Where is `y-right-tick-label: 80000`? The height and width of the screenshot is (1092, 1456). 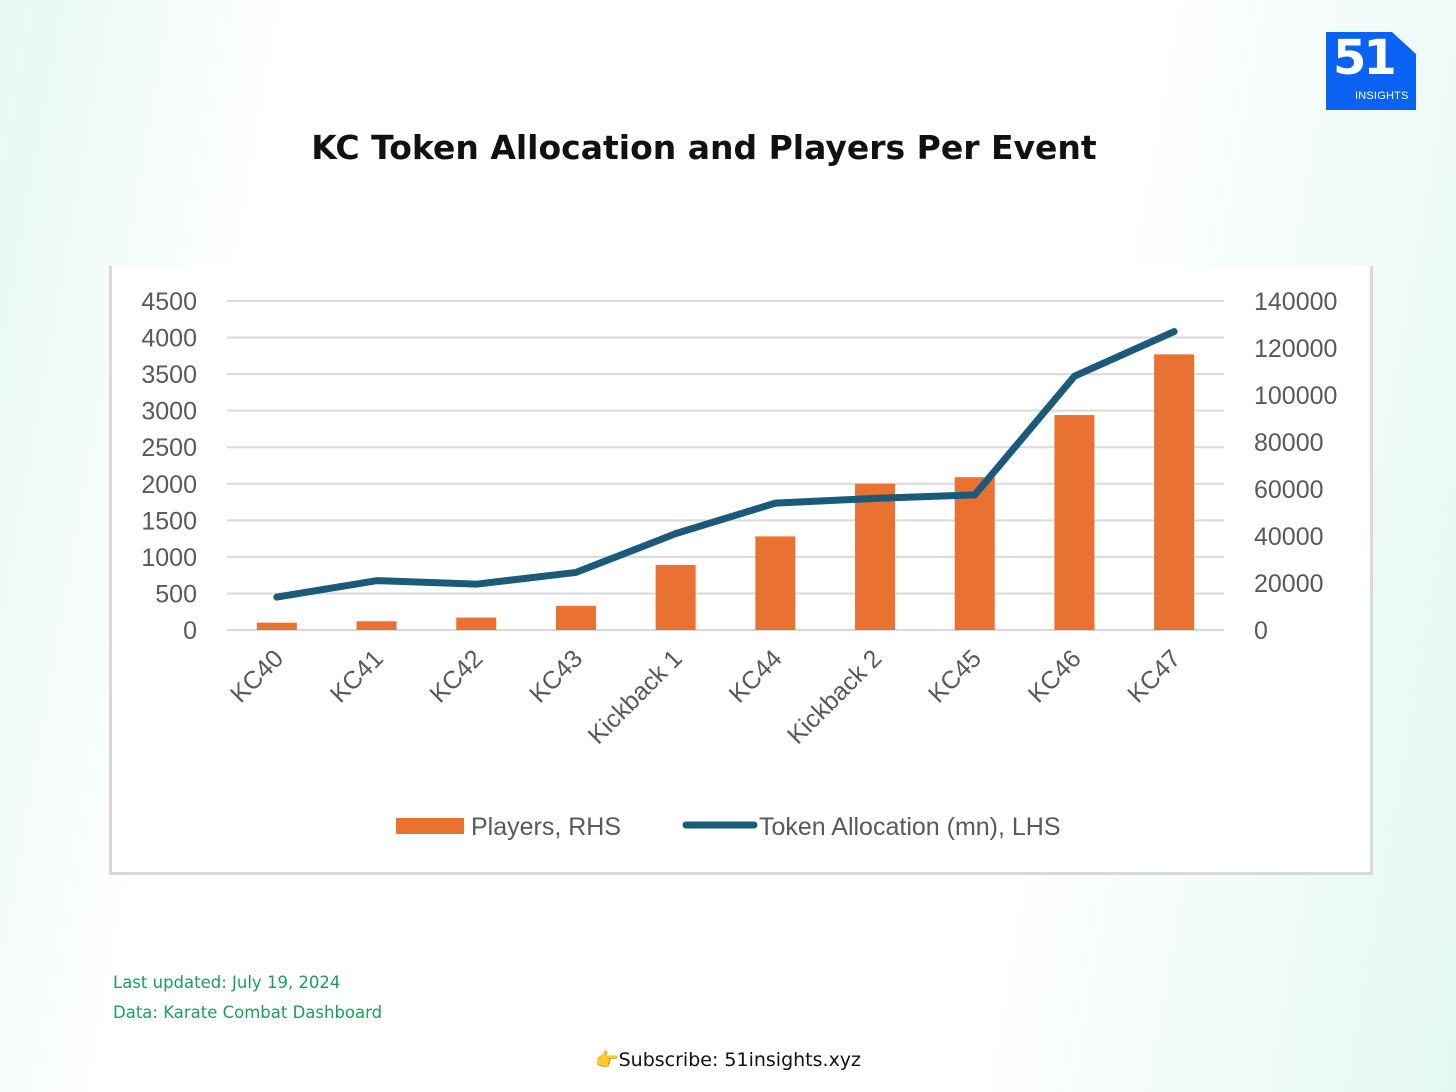
y-right-tick-label: 80000 is located at coordinates (1289, 443).